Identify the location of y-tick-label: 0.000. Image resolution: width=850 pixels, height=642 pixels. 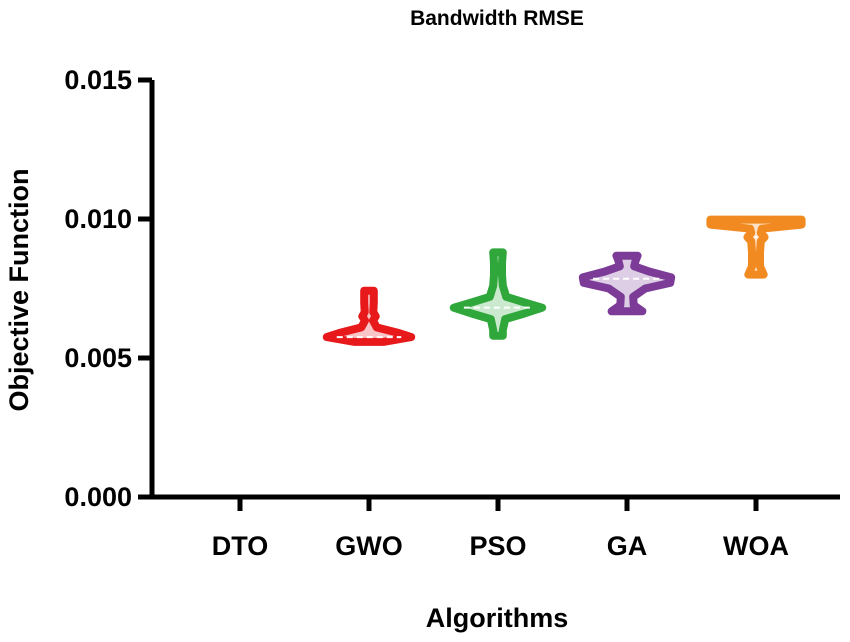
(98, 497).